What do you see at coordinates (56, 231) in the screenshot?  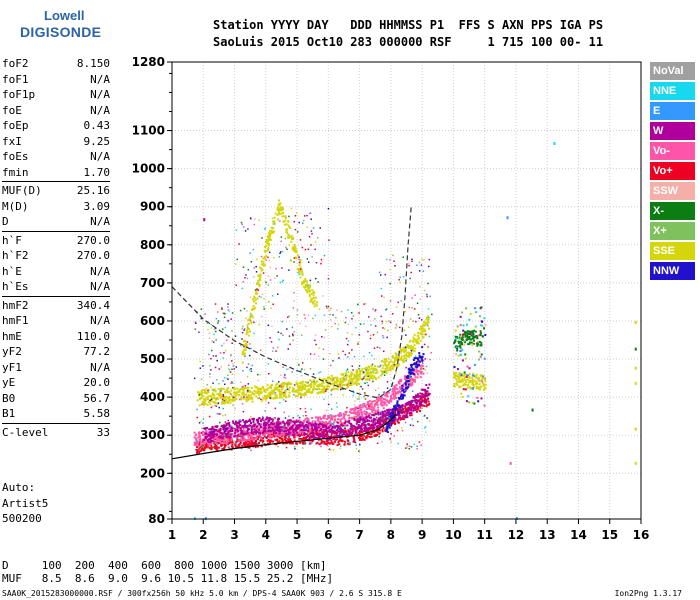 I see `param-separator` at bounding box center [56, 231].